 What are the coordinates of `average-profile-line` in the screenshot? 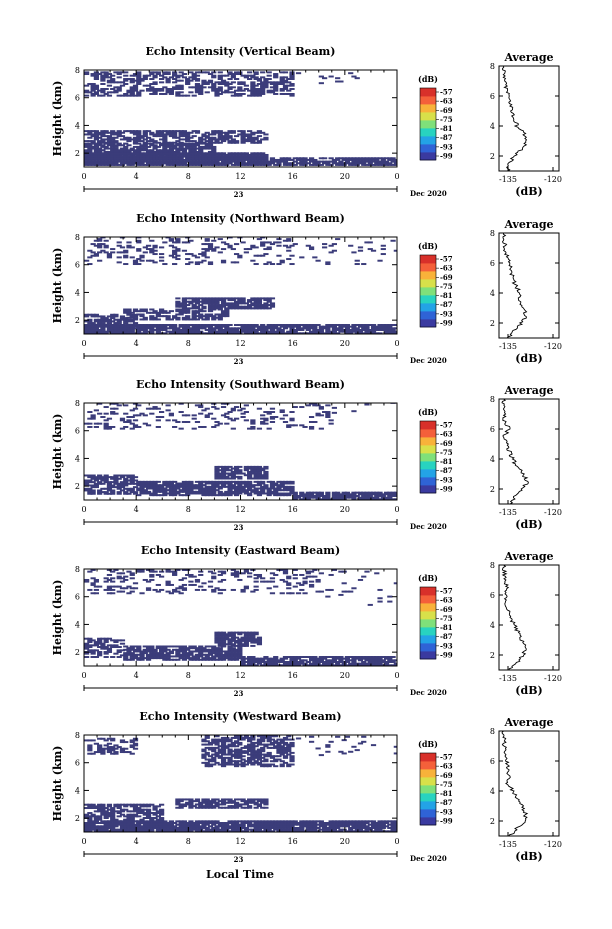 It's located at (515, 451).